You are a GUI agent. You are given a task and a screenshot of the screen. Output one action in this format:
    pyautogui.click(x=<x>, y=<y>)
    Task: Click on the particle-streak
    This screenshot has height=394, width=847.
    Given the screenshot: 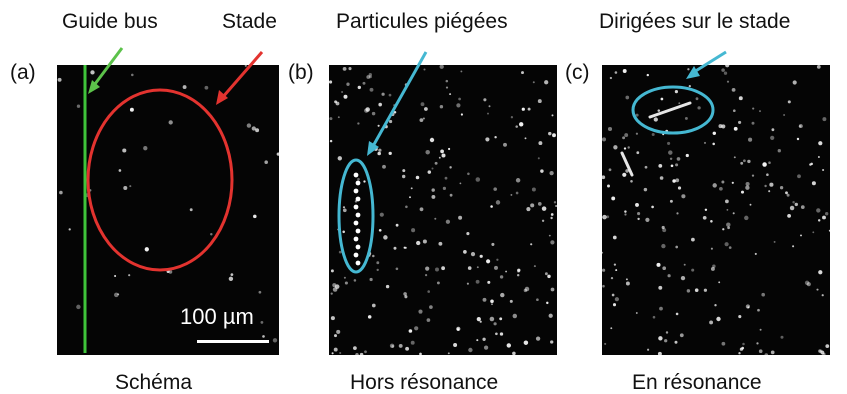 What is the action you would take?
    pyautogui.click(x=670, y=110)
    